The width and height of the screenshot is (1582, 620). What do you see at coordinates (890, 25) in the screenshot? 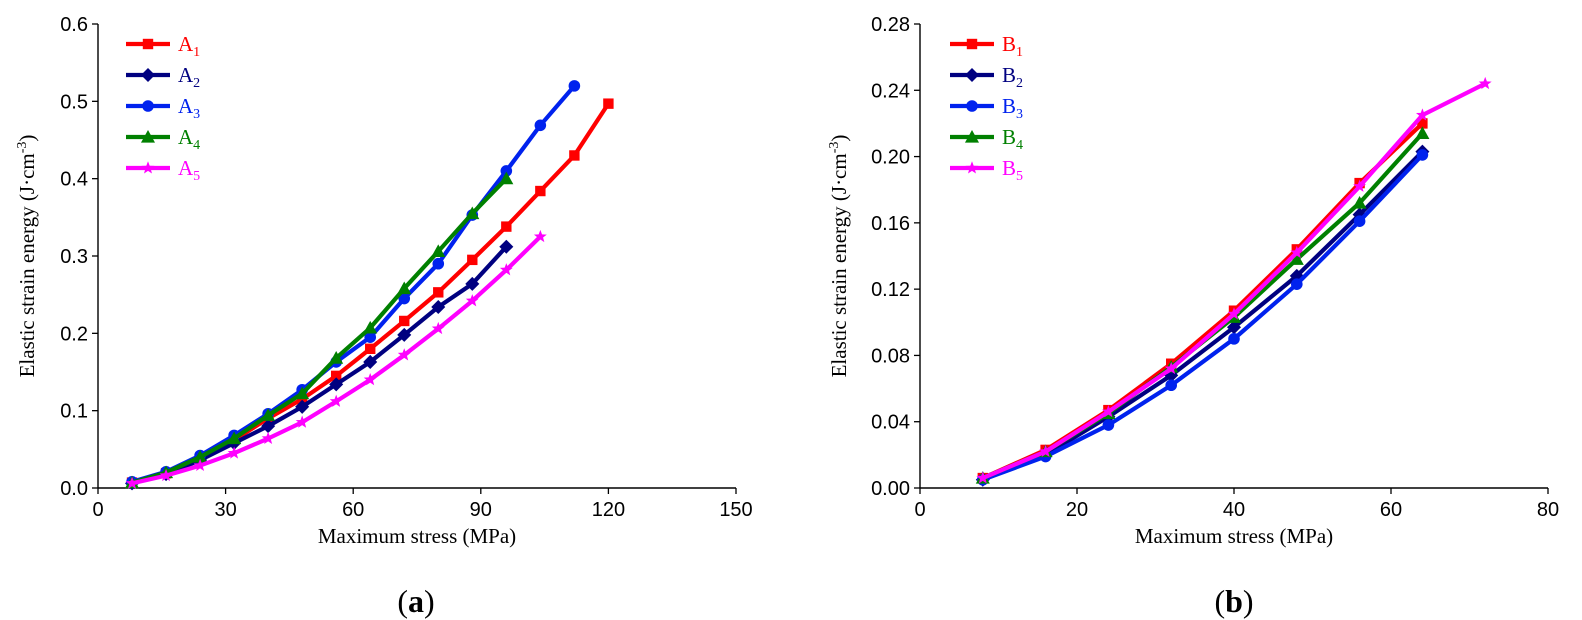
I see `y-tick-label: 0.28` at bounding box center [890, 25].